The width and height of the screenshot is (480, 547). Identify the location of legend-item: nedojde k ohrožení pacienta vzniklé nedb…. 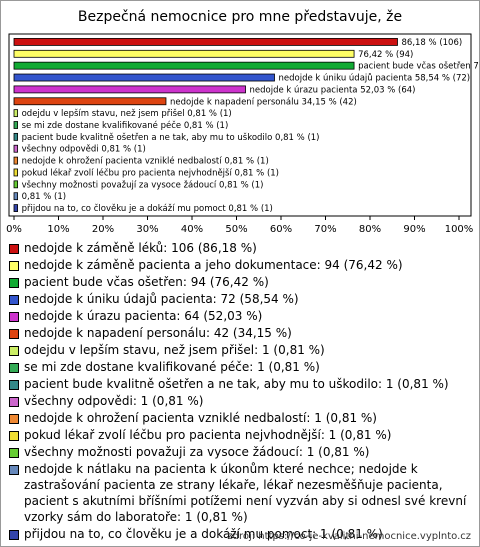
(240, 418).